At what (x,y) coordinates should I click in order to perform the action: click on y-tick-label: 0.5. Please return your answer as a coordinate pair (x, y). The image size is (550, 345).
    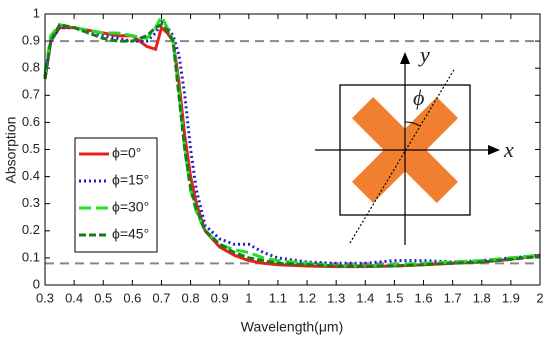
    Looking at the image, I should click on (31, 148).